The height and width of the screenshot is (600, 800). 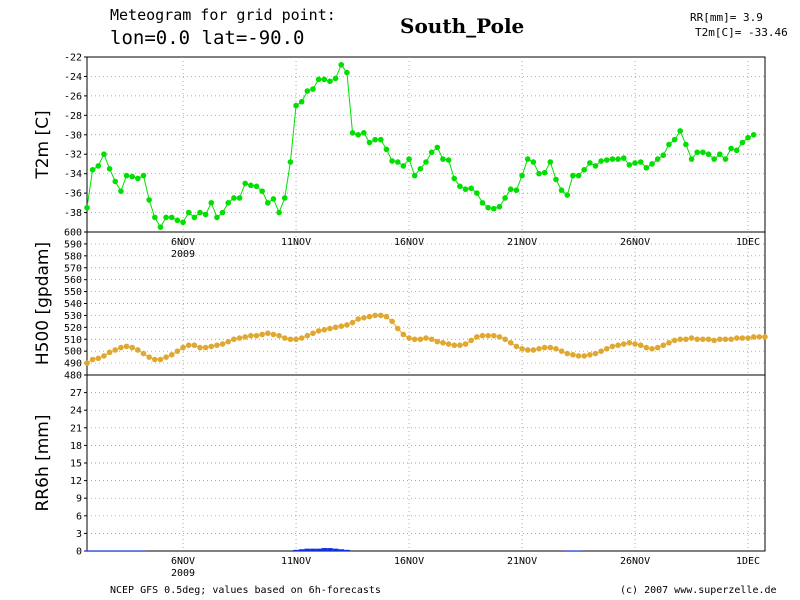 What do you see at coordinates (76, 464) in the screenshot?
I see `rr6h-y-tick-label: 15` at bounding box center [76, 464].